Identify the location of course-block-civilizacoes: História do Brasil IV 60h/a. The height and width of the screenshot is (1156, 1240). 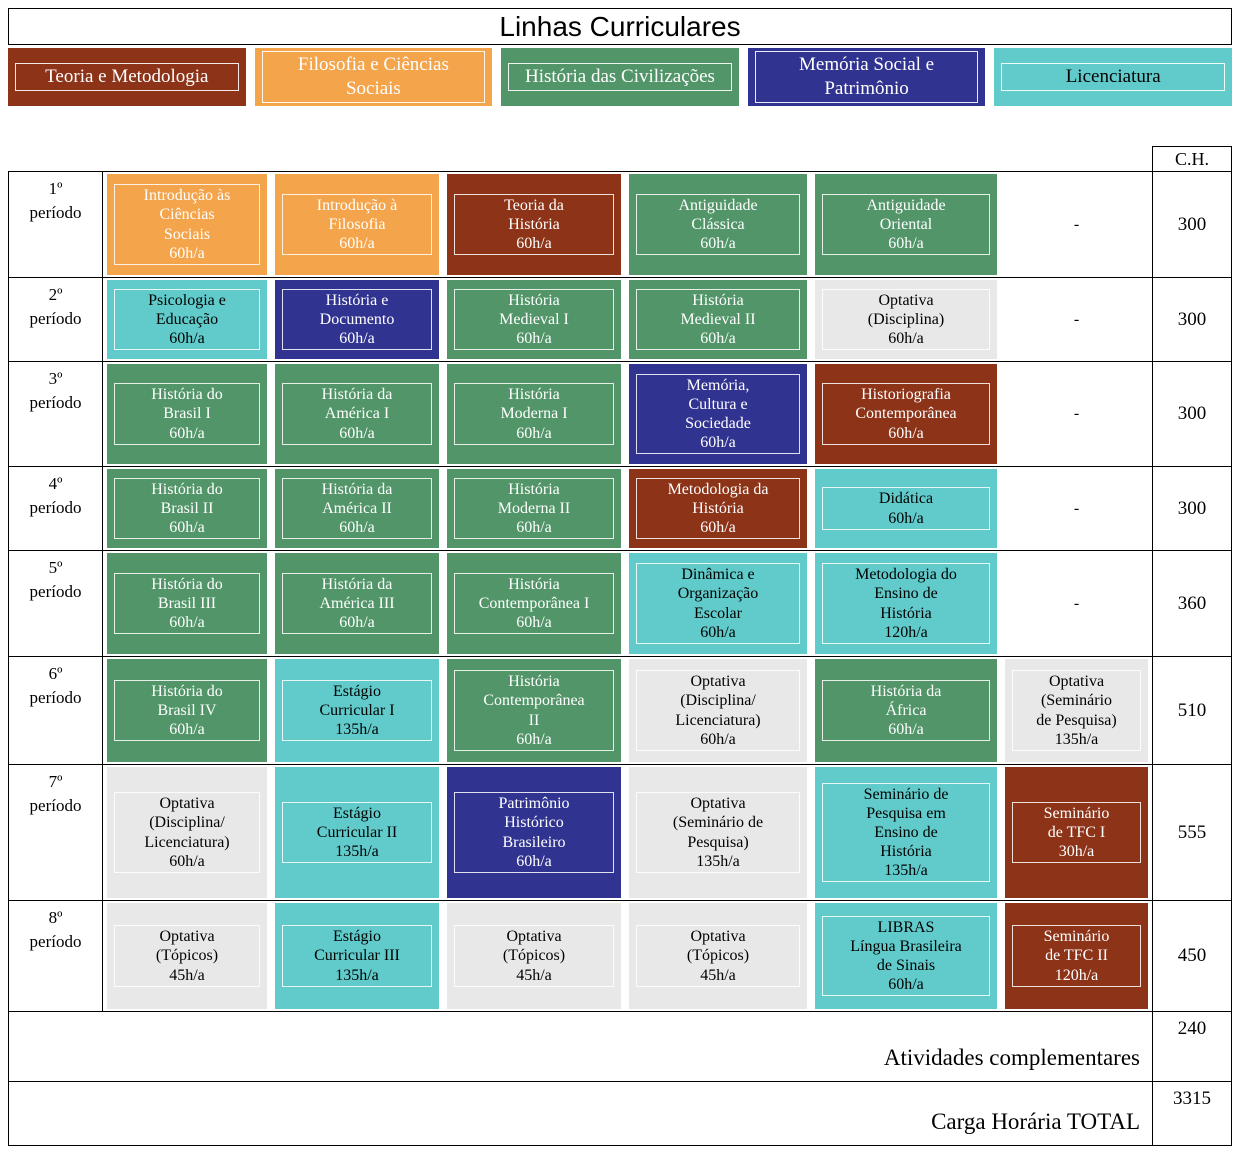
(187, 710).